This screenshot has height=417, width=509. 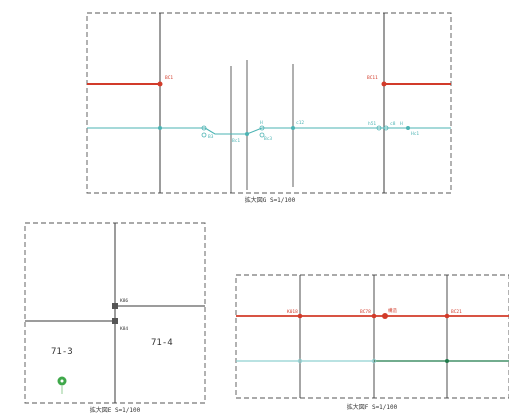 What do you see at coordinates (115, 410) in the screenshot?
I see `panel-bottom-left-caption: 拡大図E S=1/100` at bounding box center [115, 410].